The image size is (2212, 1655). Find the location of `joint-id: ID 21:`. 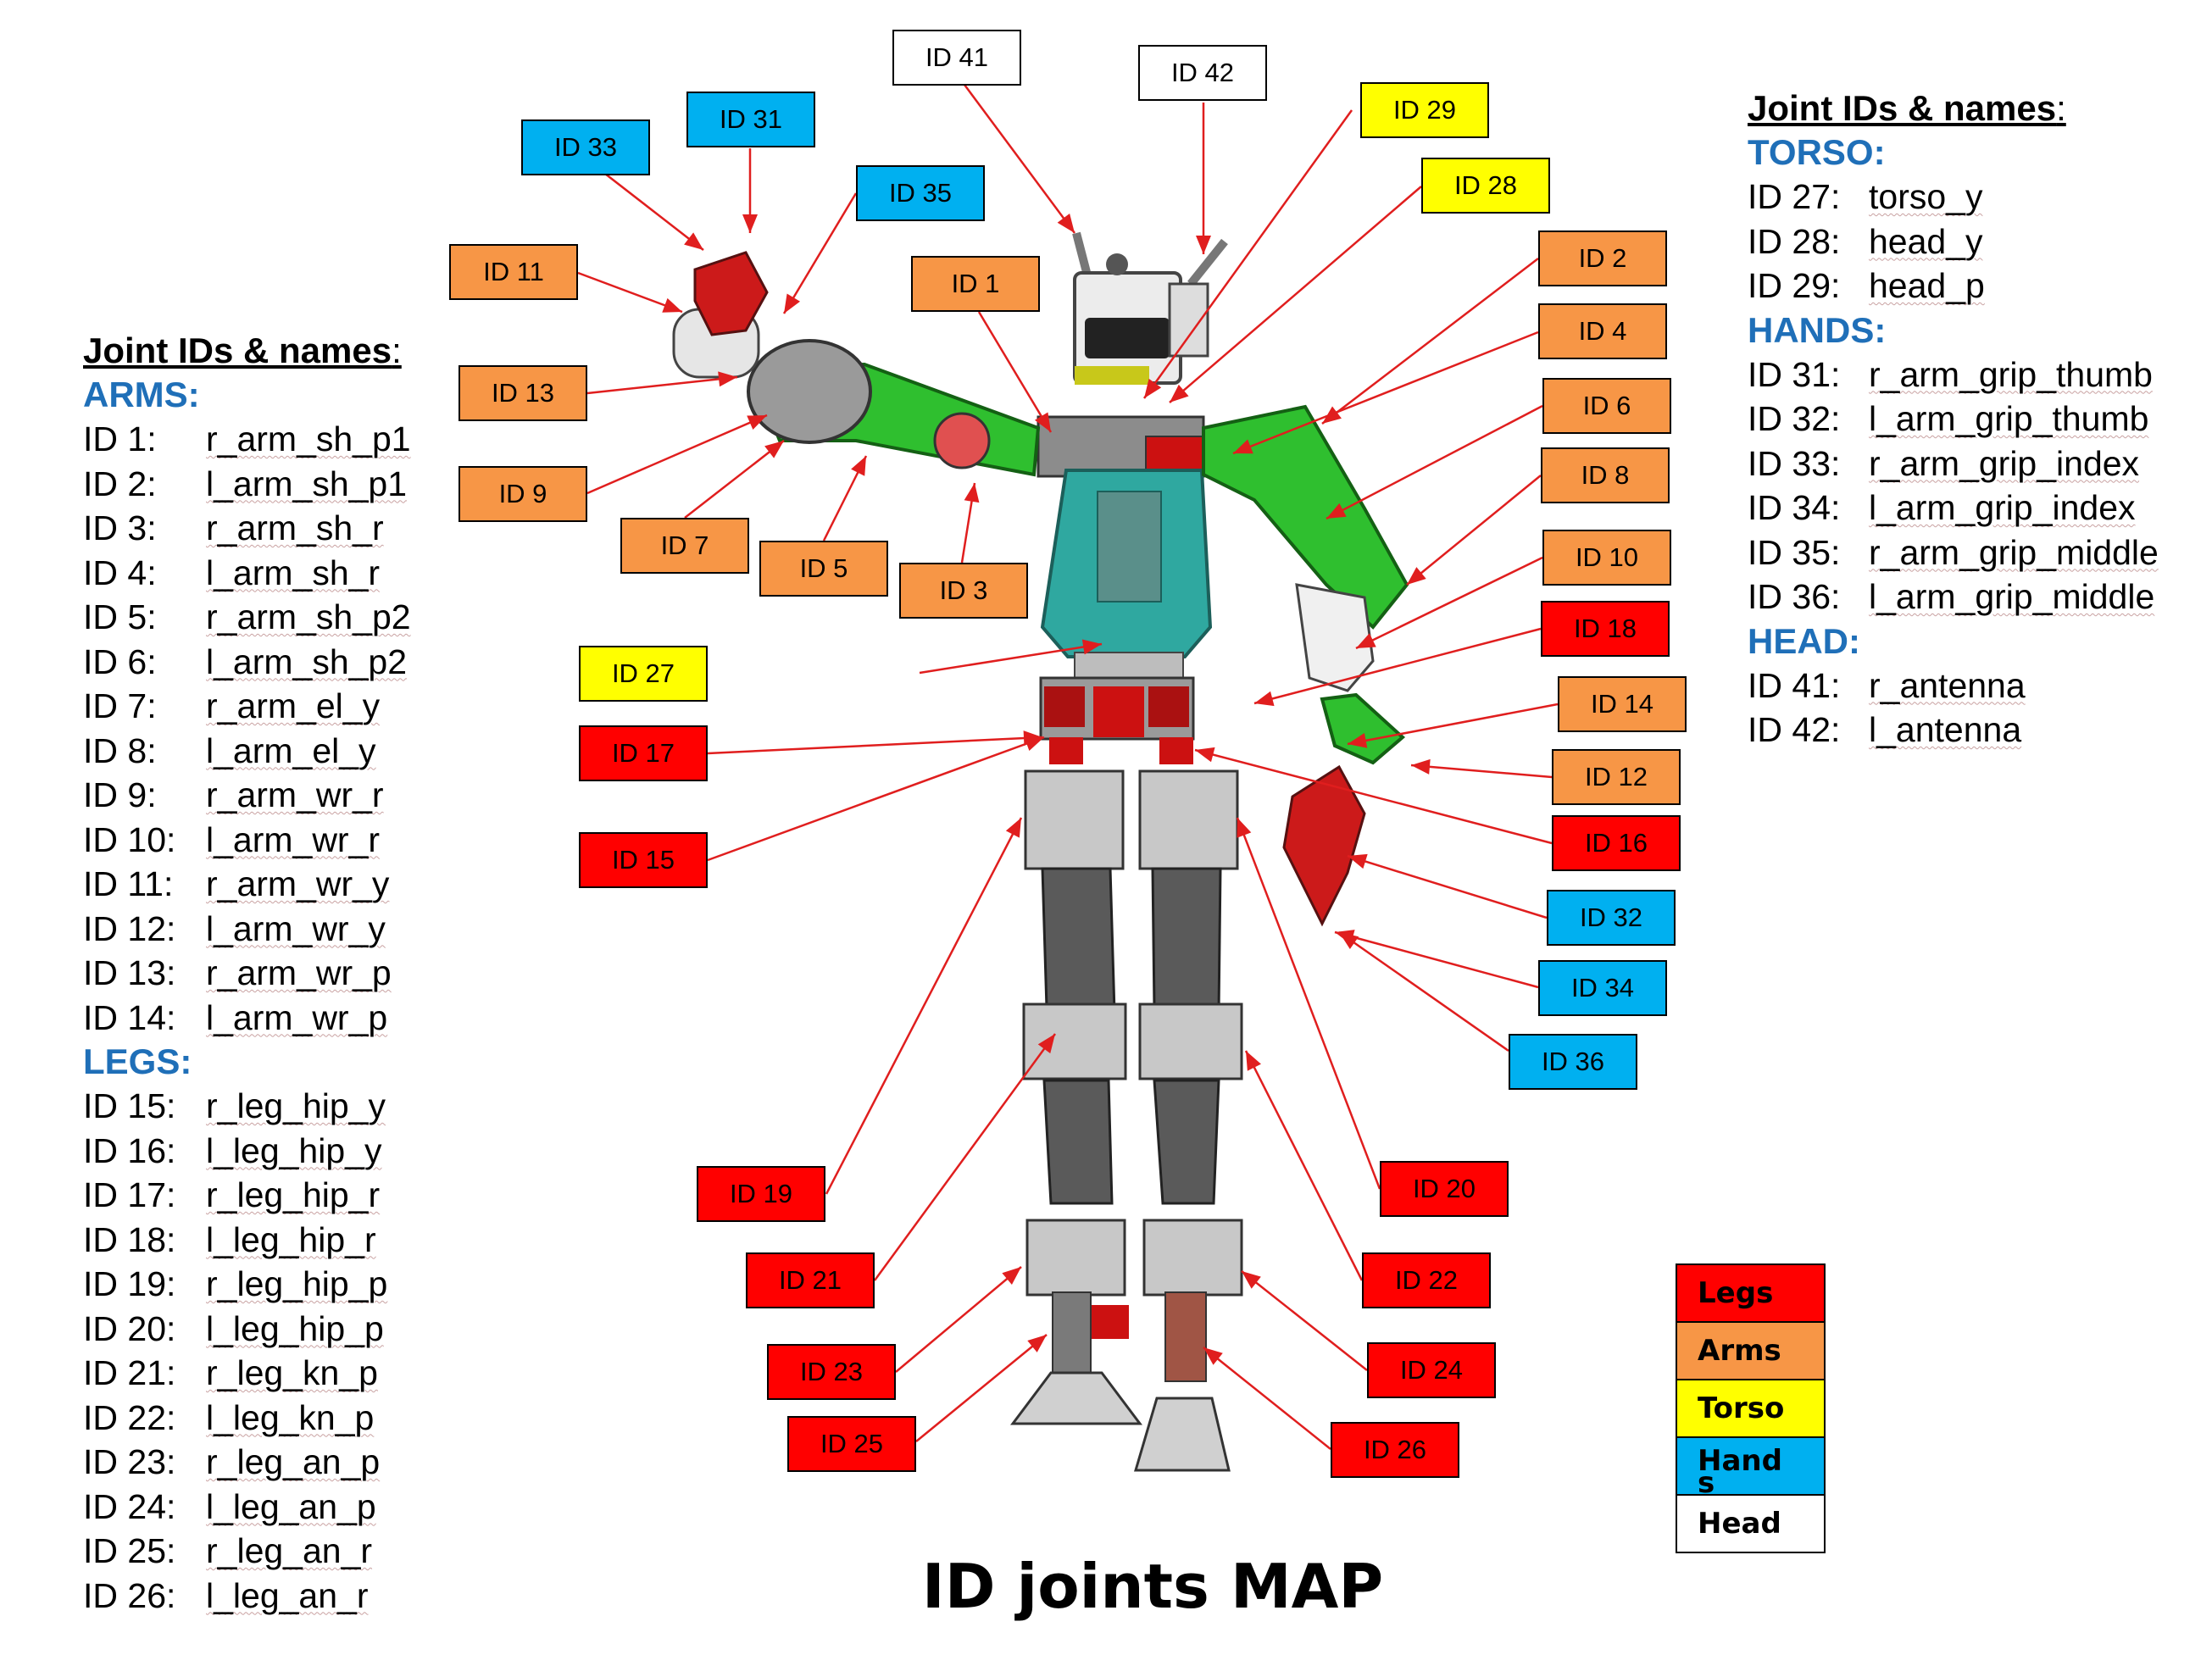

joint-id: ID 21: is located at coordinates (129, 1372).